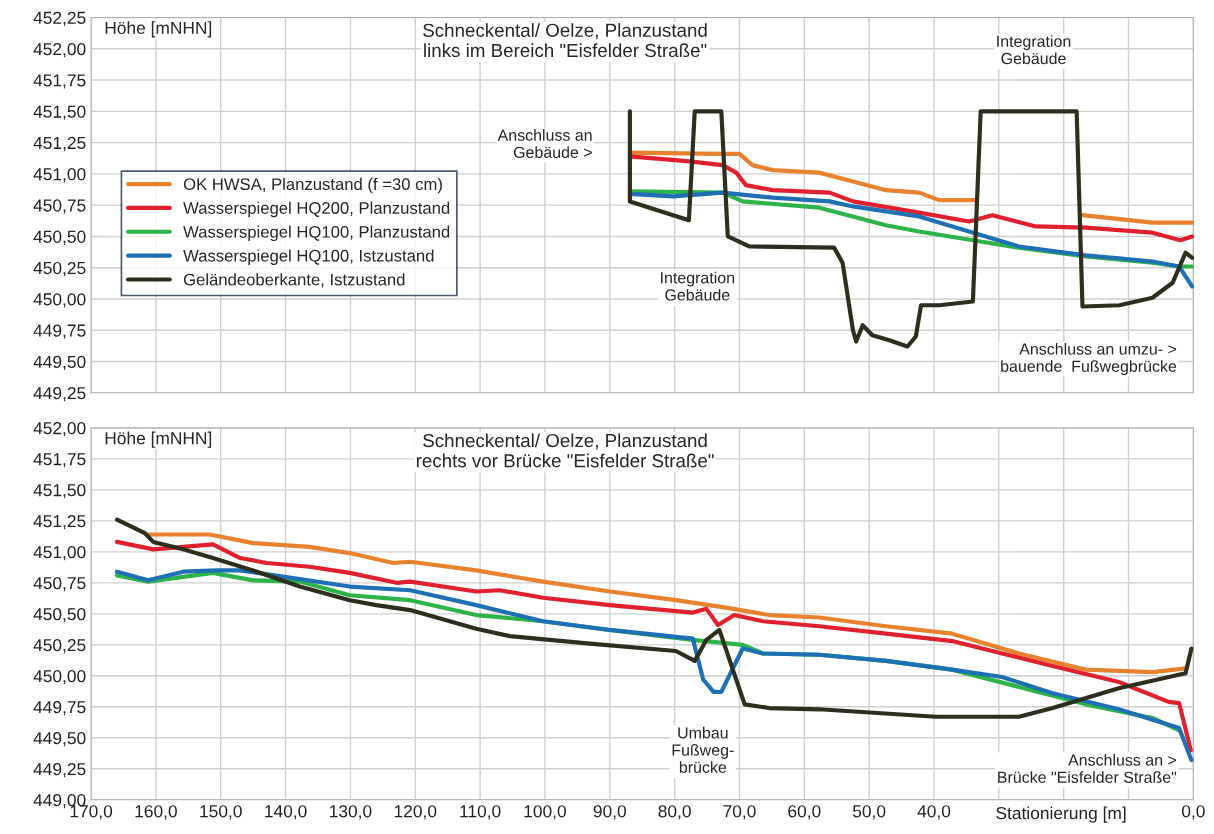 The height and width of the screenshot is (834, 1214). What do you see at coordinates (545, 812) in the screenshot?
I see `x-tick-label: 100,0` at bounding box center [545, 812].